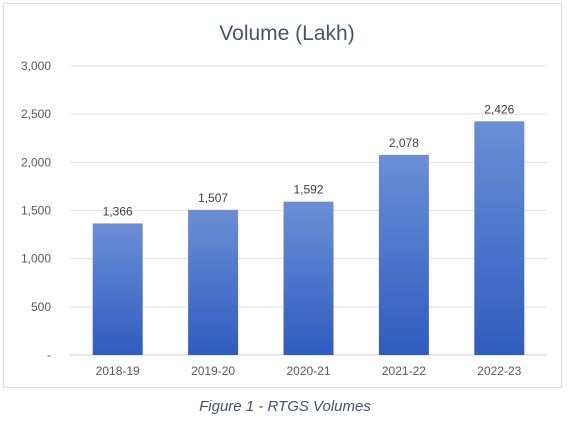 Image resolution: width=570 pixels, height=429 pixels. What do you see at coordinates (213, 198) in the screenshot?
I see `data-label: 1,507` at bounding box center [213, 198].